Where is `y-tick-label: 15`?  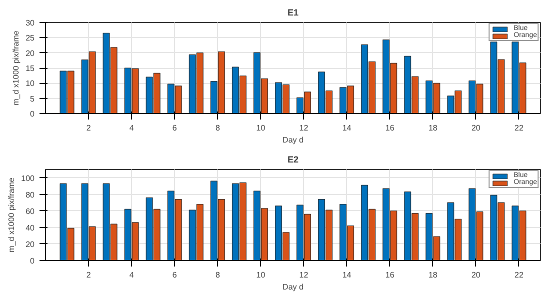
y-tick-label: 15 is located at coordinates (31, 68).